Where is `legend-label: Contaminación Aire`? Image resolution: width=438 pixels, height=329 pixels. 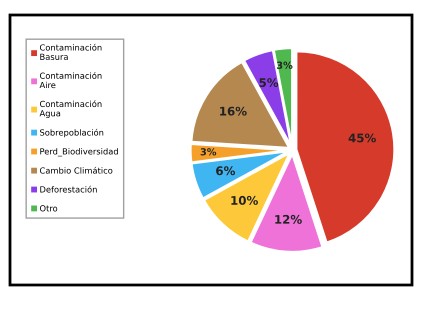 legend-label: Contaminación Aire is located at coordinates (71, 80).